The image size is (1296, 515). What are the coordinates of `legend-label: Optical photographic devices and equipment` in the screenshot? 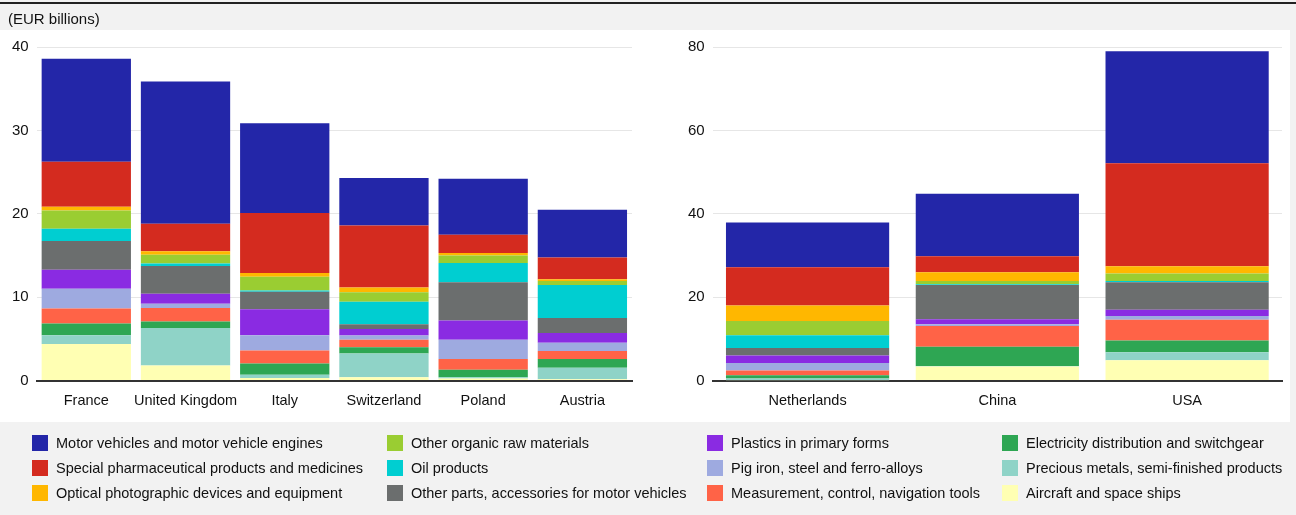 It's located at (199, 492).